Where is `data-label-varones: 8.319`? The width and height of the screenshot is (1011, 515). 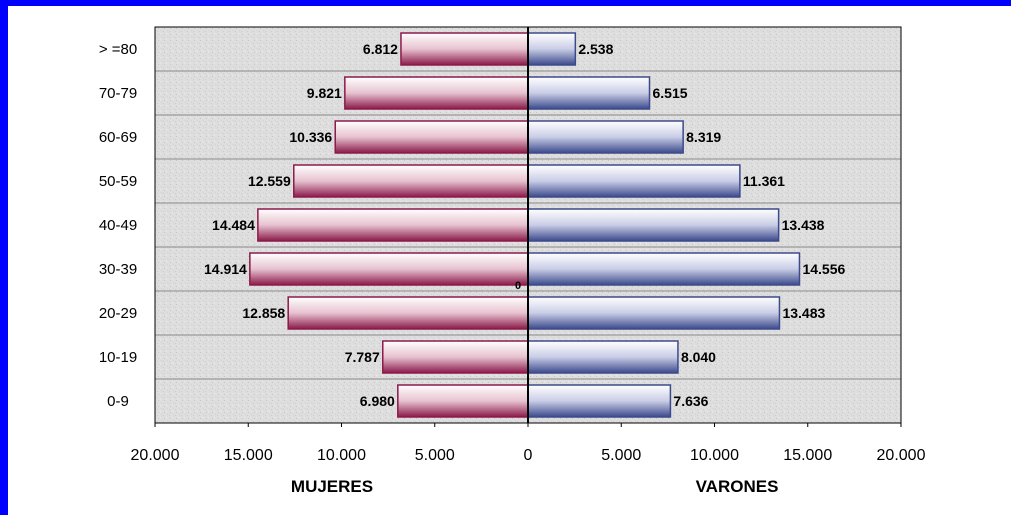
data-label-varones: 8.319 is located at coordinates (703, 137).